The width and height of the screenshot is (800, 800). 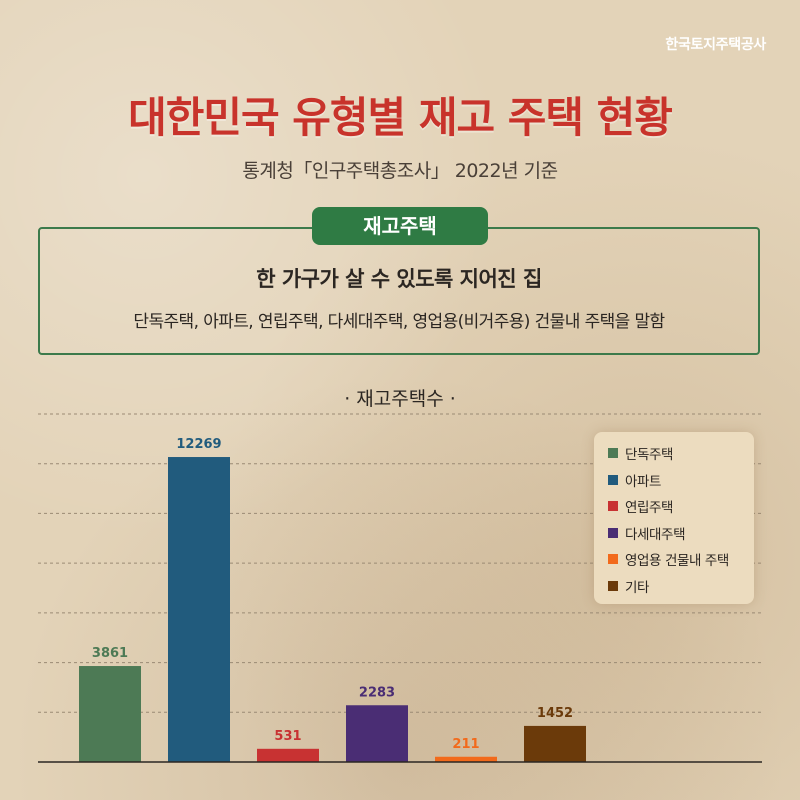 What do you see at coordinates (400, 226) in the screenshot?
I see `definition-label: 재고주택` at bounding box center [400, 226].